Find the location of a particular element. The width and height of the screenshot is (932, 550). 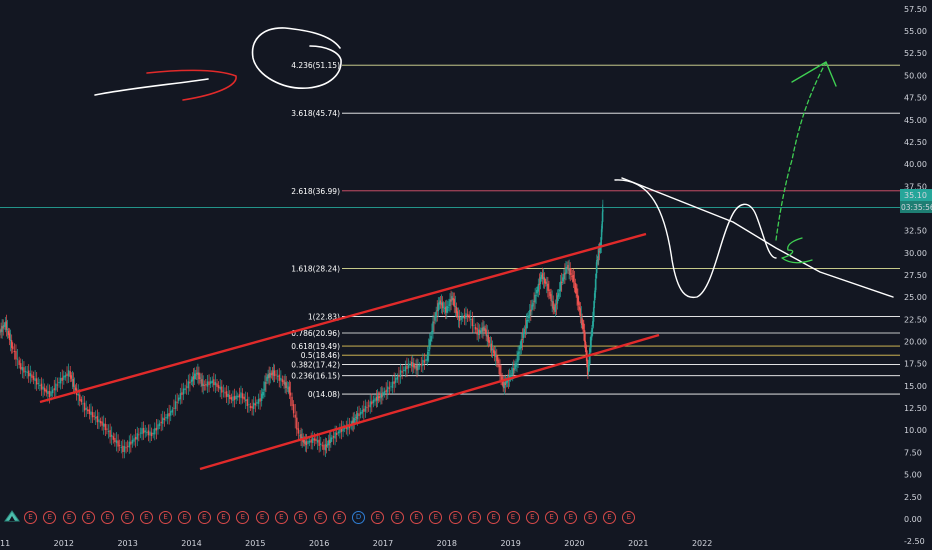

descending-trendline is located at coordinates (757, 237).